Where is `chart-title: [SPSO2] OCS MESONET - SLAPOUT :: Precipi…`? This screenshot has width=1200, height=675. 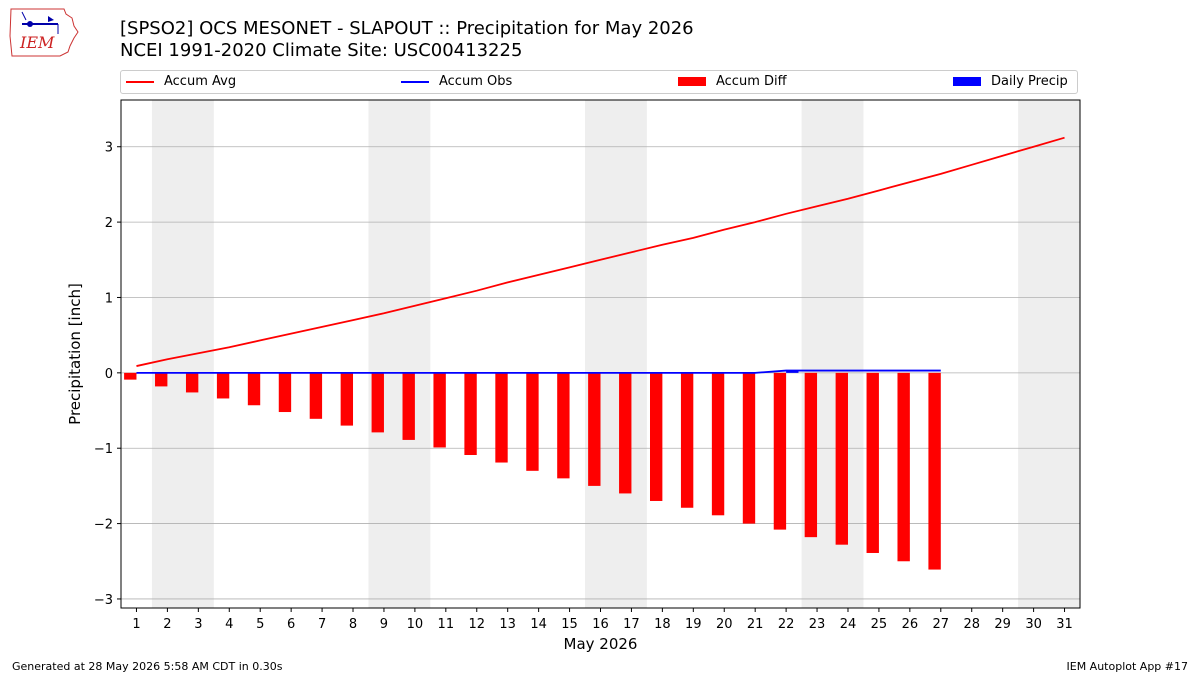 chart-title: [SPSO2] OCS MESONET - SLAPOUT :: Precipi… is located at coordinates (407, 28).